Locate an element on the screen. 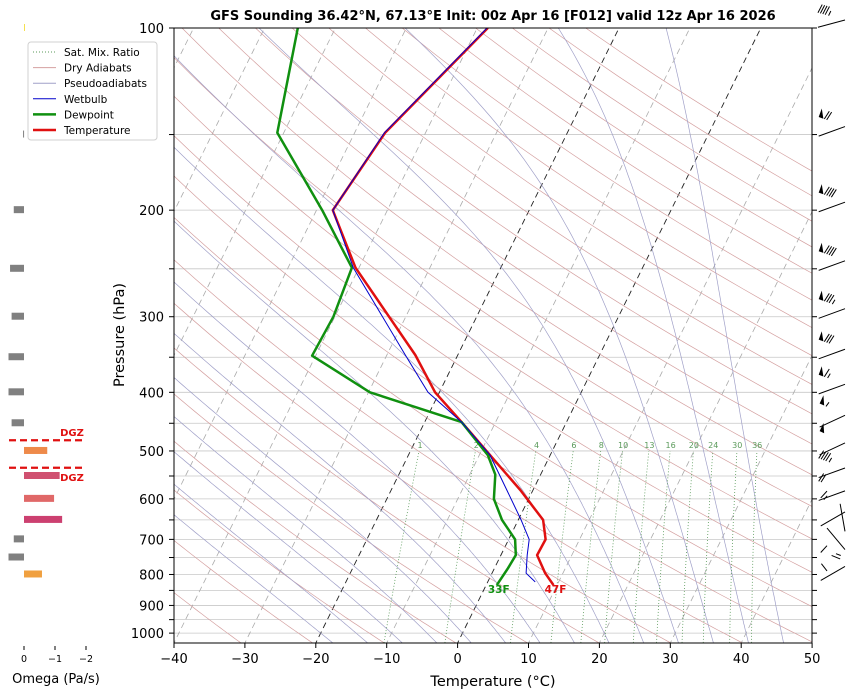  y-tick-label: 200 is located at coordinates (151, 211).